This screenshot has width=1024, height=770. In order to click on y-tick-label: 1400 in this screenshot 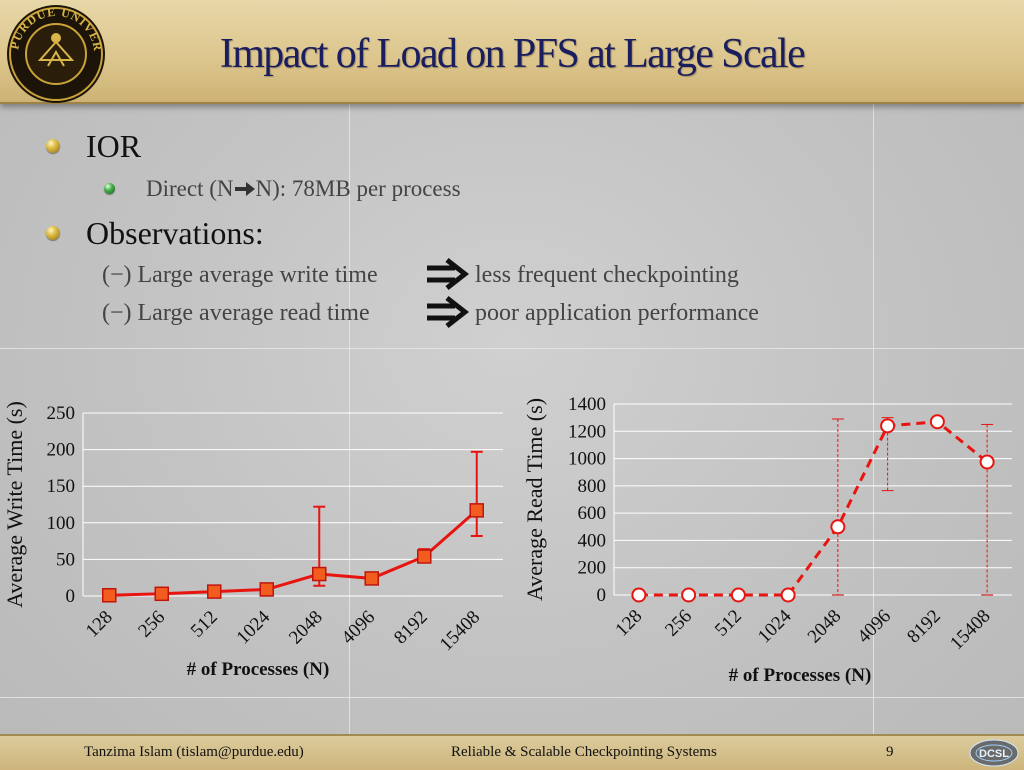, I will do `click(587, 404)`.